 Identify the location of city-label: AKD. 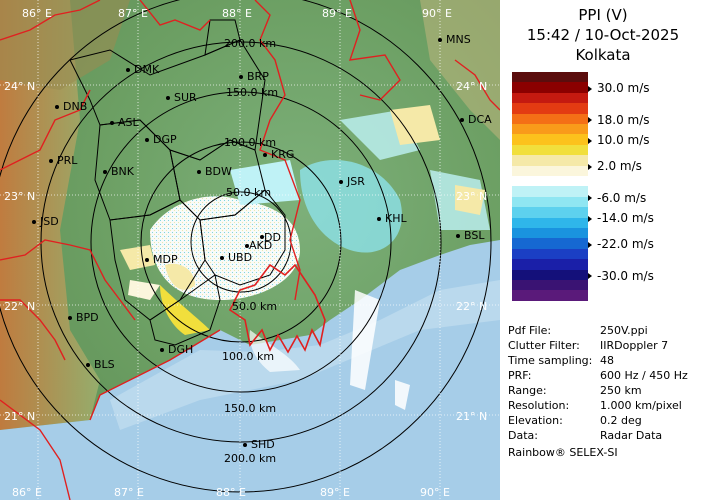
(260, 245).